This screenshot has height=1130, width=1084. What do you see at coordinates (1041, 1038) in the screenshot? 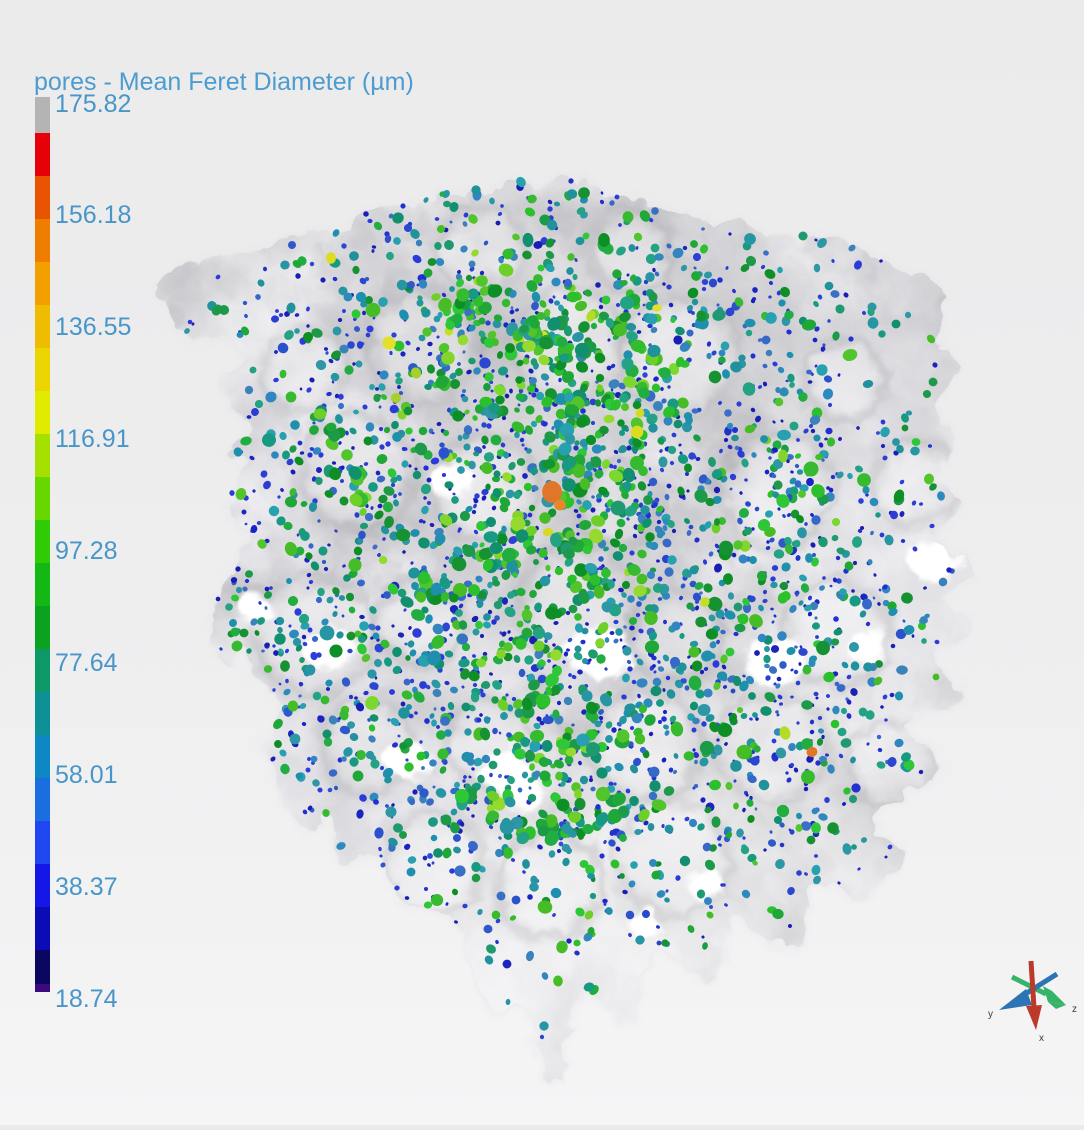
I see `svg-text: x` at bounding box center [1041, 1038].